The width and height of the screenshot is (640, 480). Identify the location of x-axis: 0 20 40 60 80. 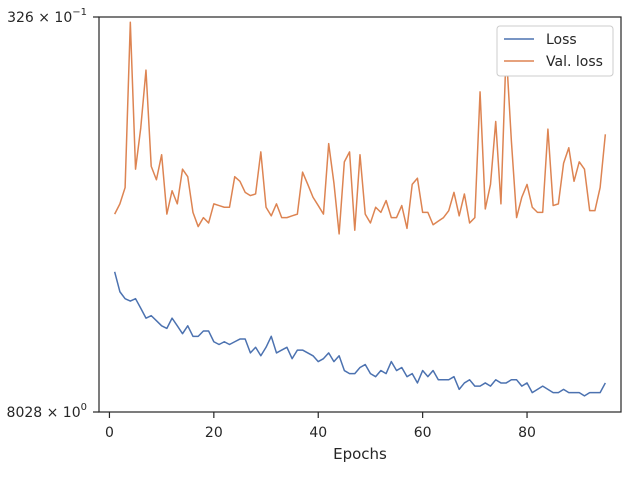
(320, 426).